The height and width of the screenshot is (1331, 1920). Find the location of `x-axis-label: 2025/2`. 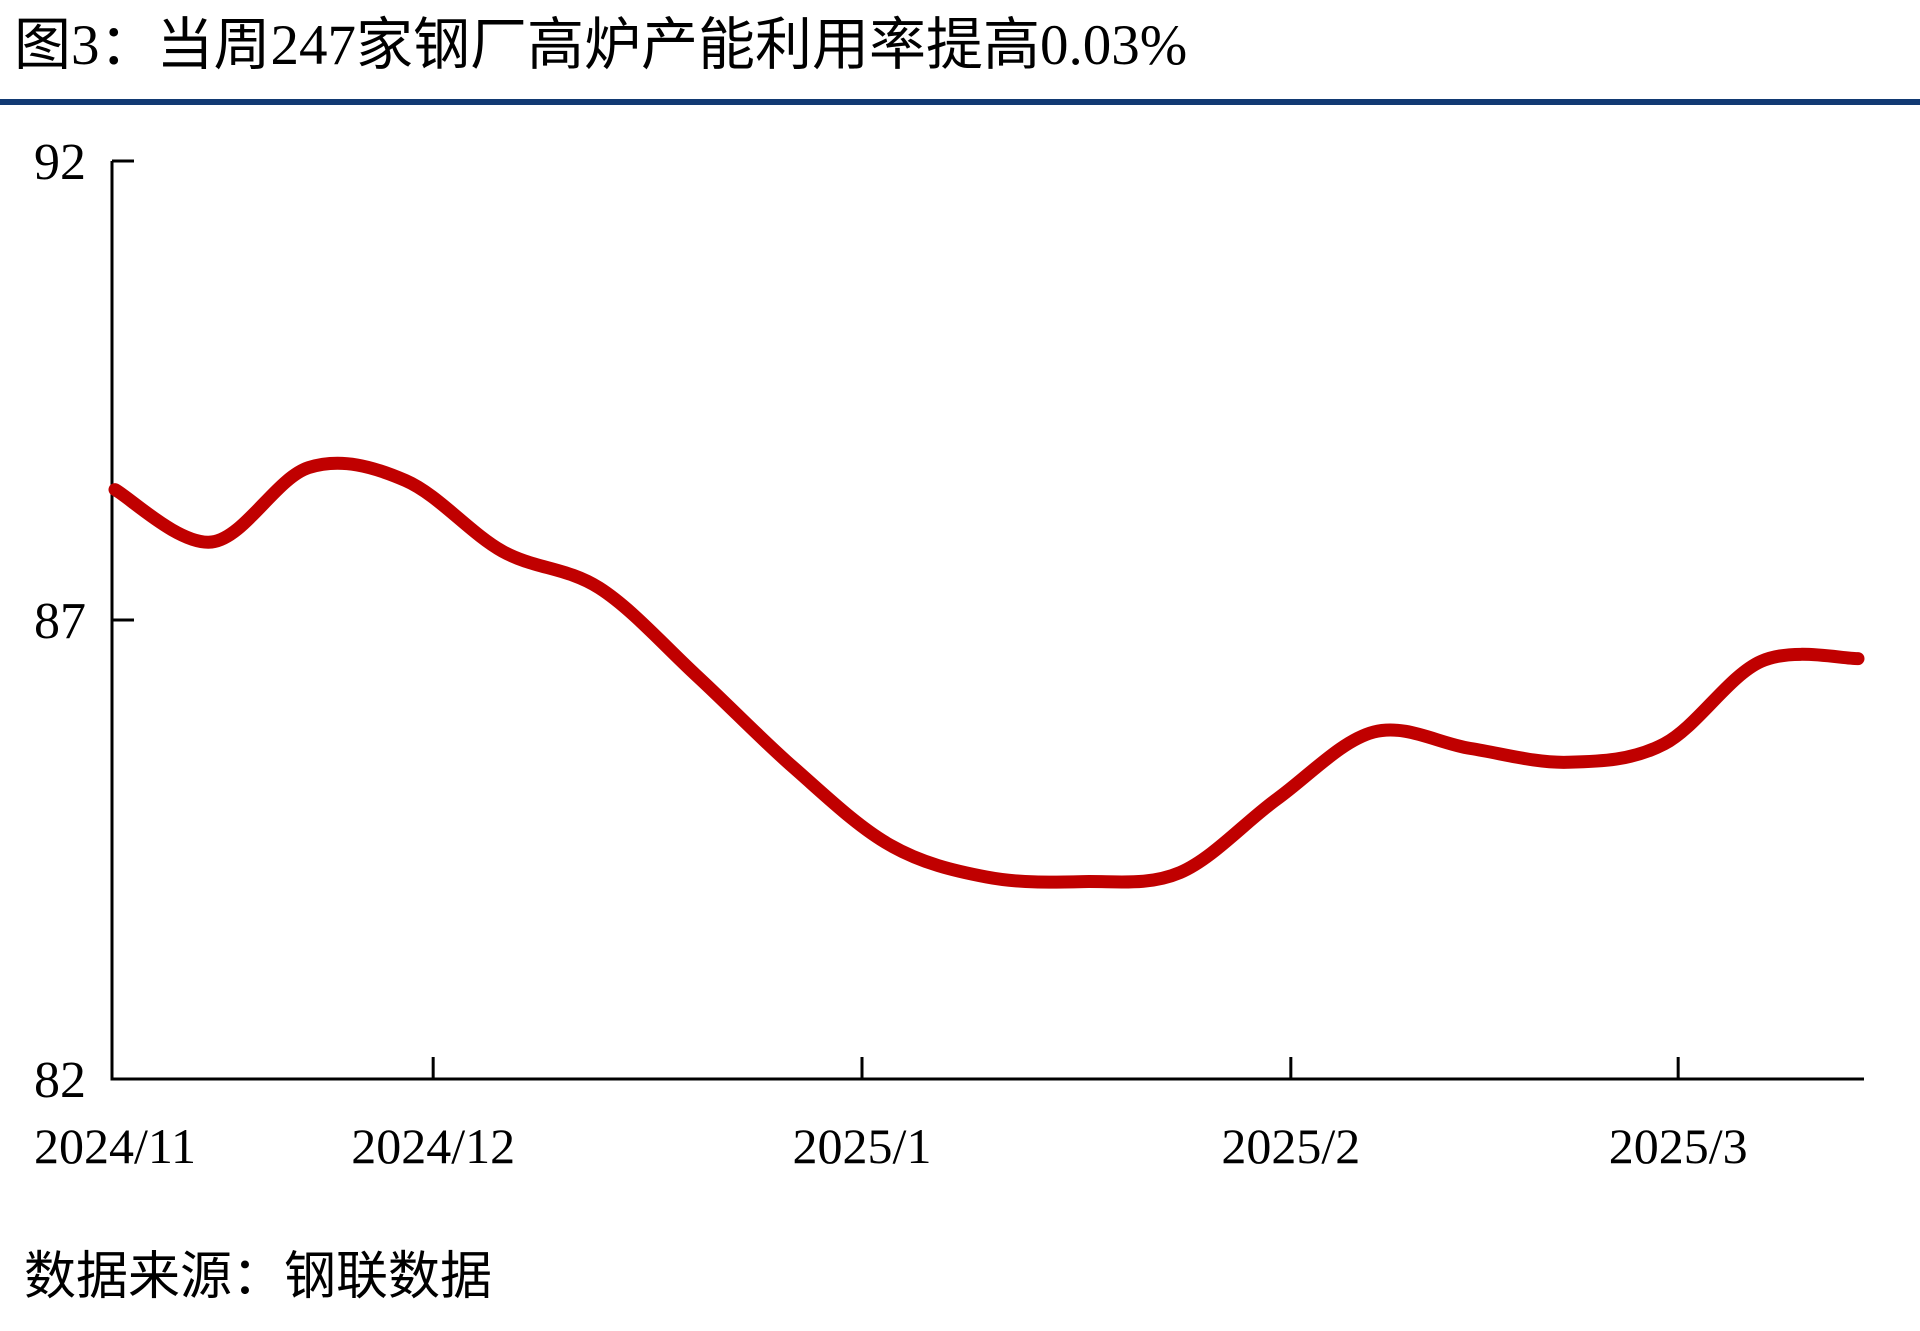

x-axis-label: 2025/2 is located at coordinates (1290, 1146).